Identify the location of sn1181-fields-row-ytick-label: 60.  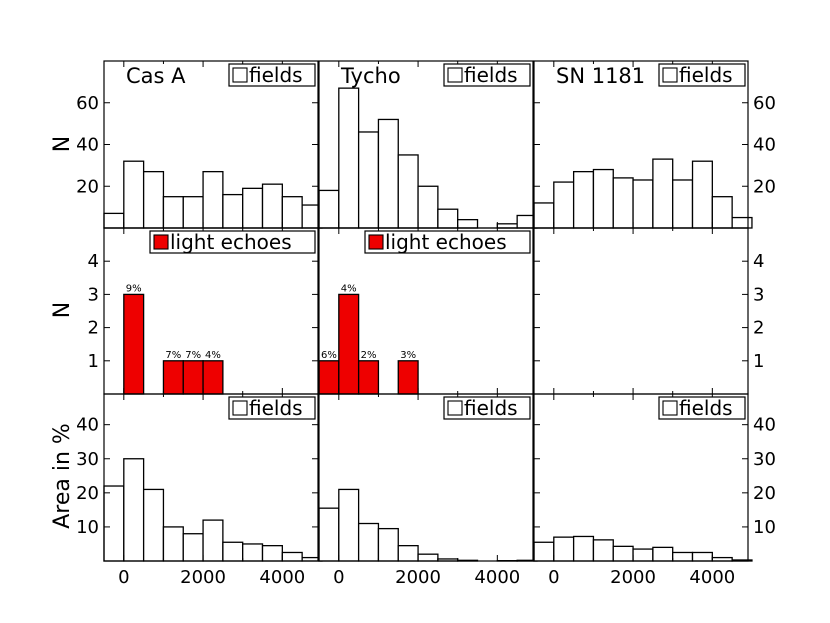
(764, 103).